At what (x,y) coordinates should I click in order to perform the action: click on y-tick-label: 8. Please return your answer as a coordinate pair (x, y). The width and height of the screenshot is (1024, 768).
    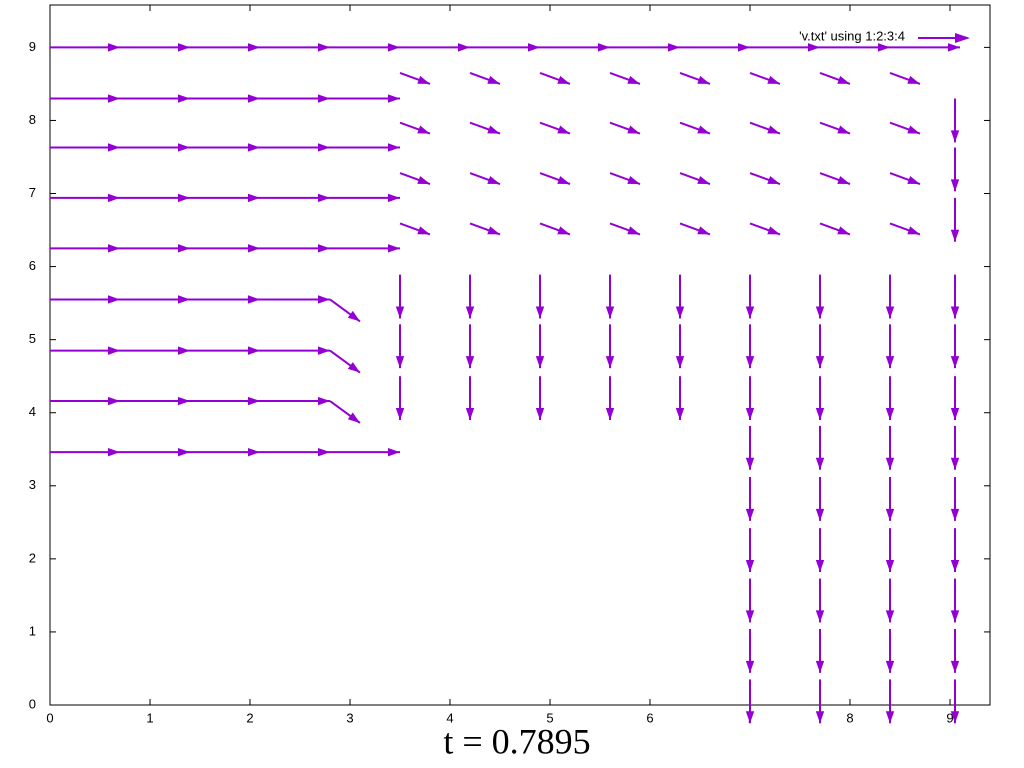
    Looking at the image, I should click on (32, 119).